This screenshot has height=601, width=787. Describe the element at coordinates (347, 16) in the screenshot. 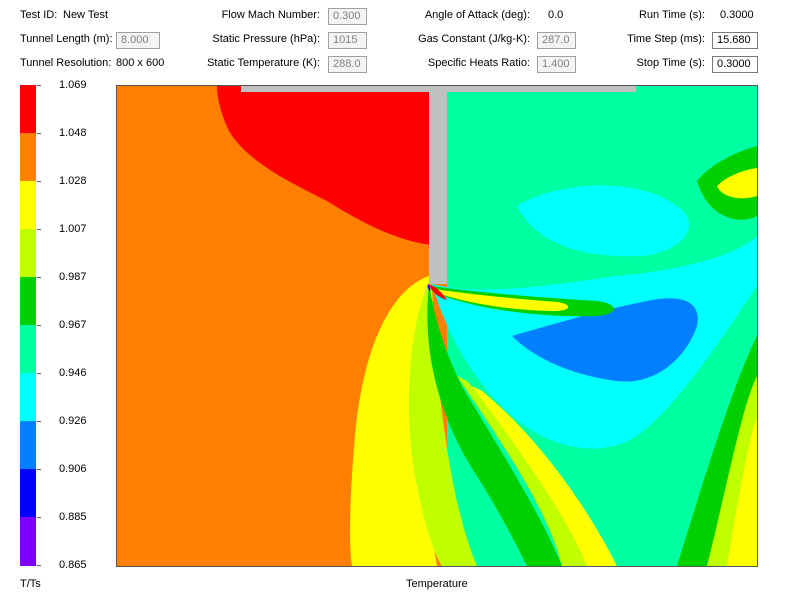

I see `flow-mach-input` at that location.